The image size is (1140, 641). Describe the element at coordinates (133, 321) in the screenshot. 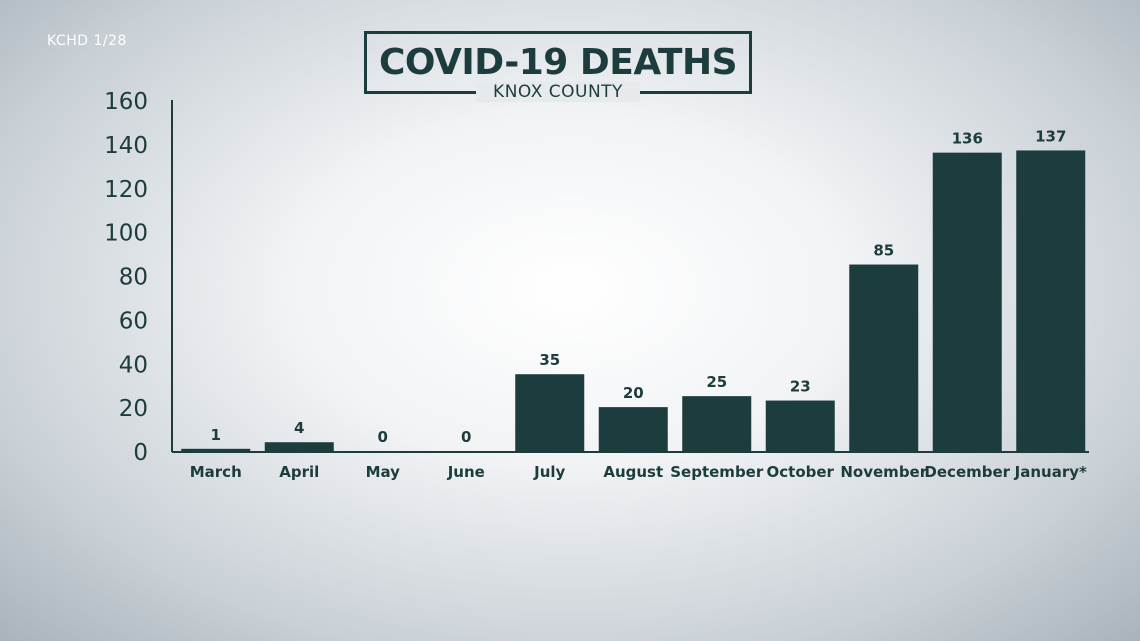

I see `y-tick-label: 60` at that location.